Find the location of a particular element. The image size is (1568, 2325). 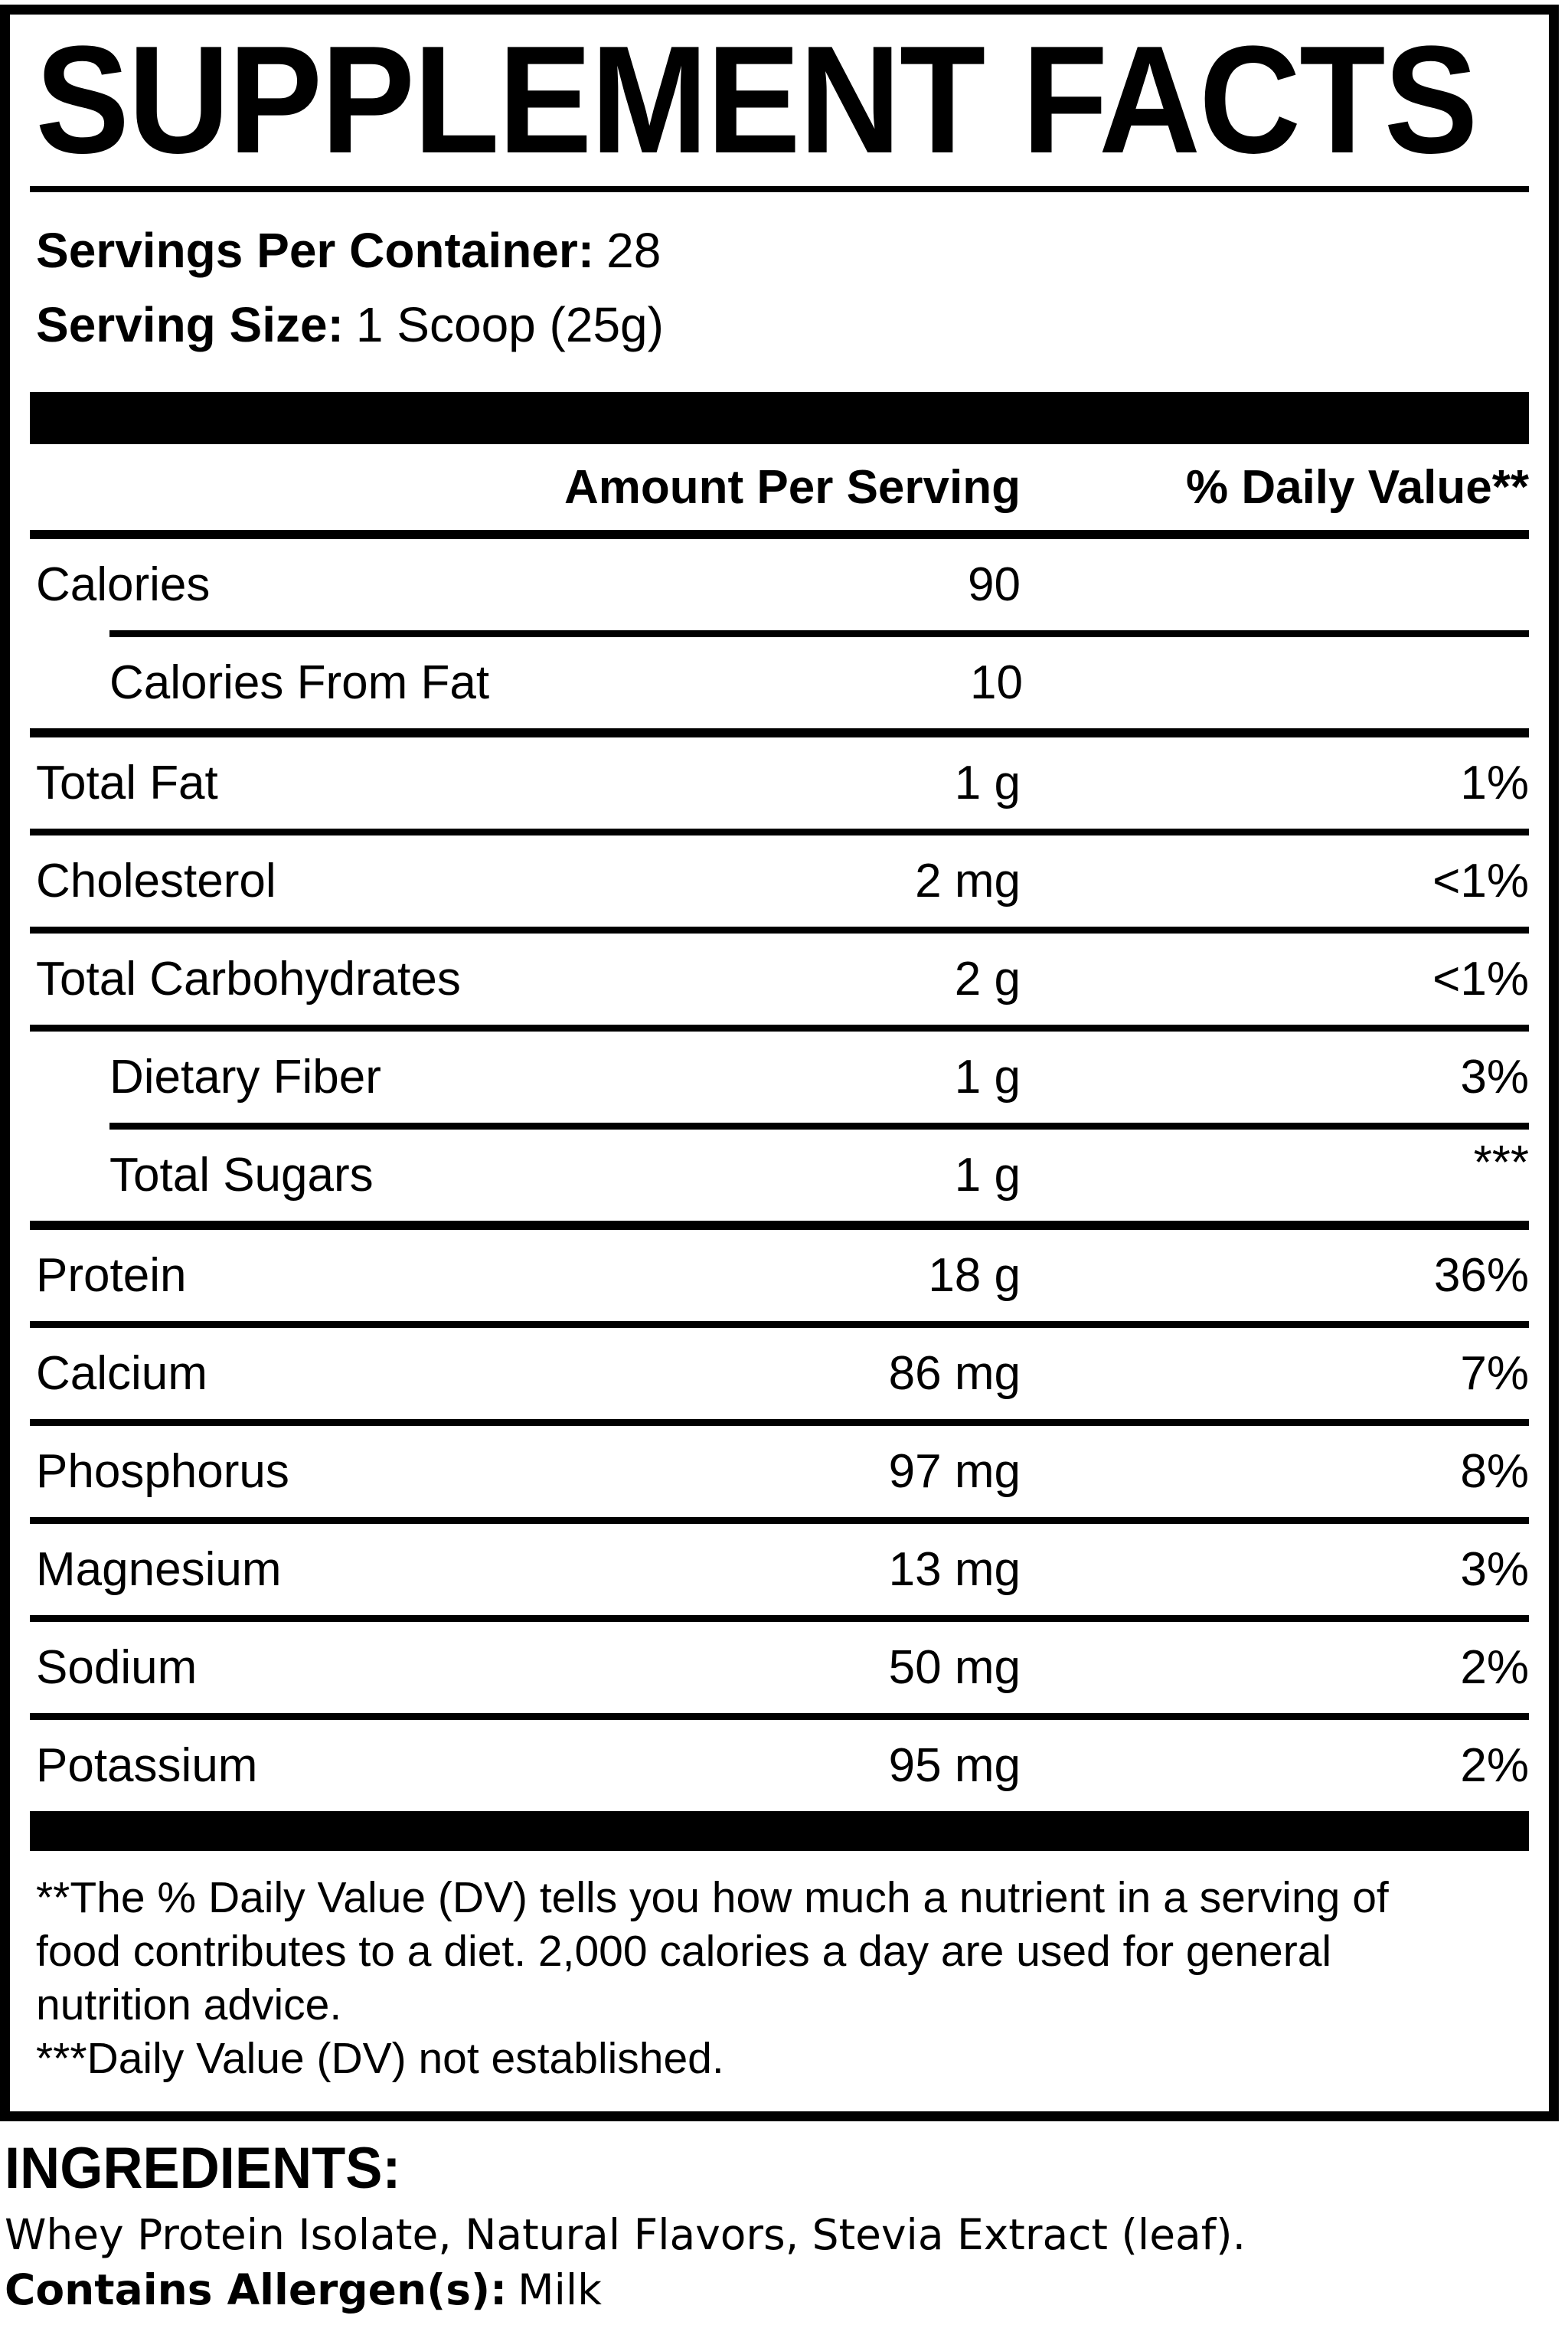

title-divider is located at coordinates (779, 189).